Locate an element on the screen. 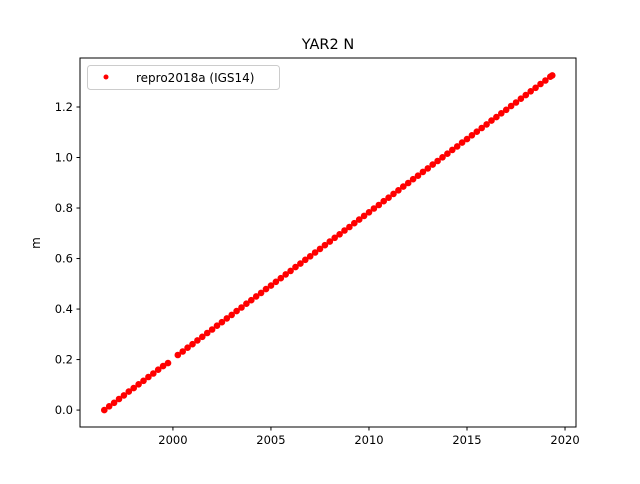  y-axis-ticks: 0.0 0.2 0.4 0.6 0.8 1.0 1.2 is located at coordinates (67, 258).